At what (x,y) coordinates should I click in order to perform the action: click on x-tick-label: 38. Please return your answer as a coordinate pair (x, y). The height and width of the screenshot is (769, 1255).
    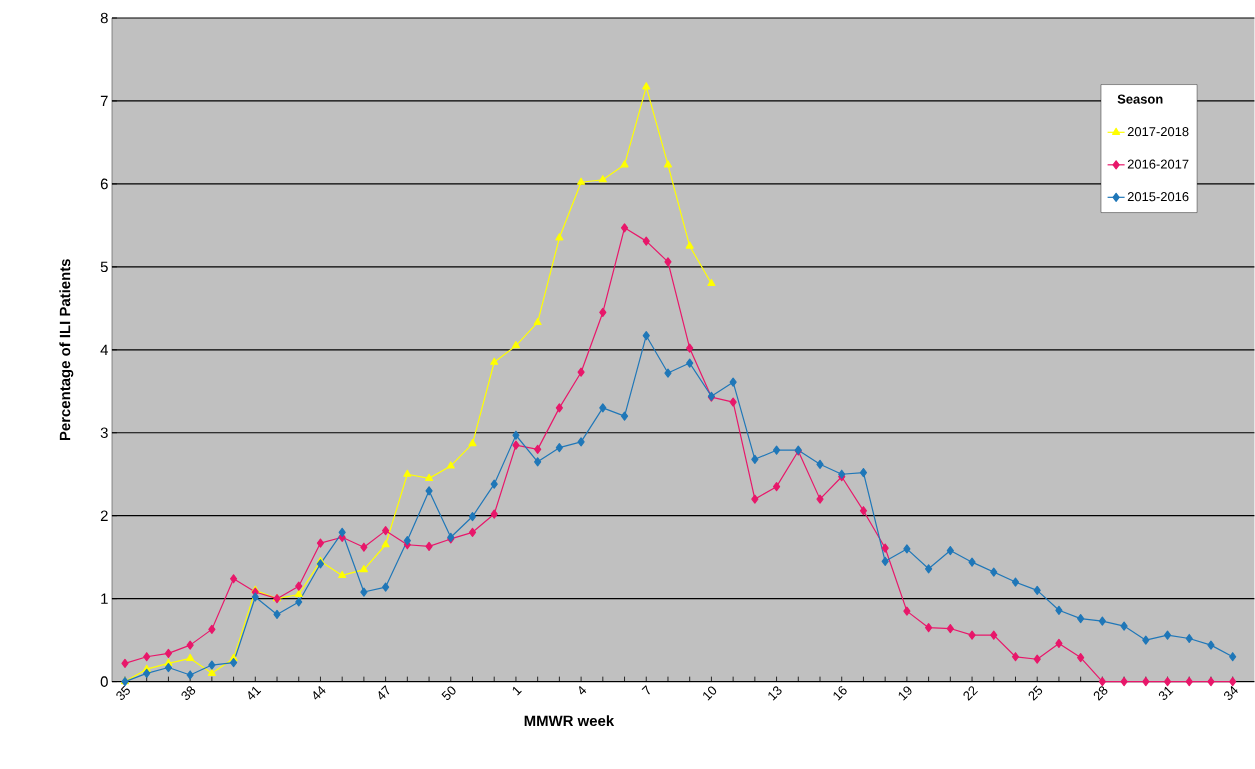
    Looking at the image, I should click on (188, 693).